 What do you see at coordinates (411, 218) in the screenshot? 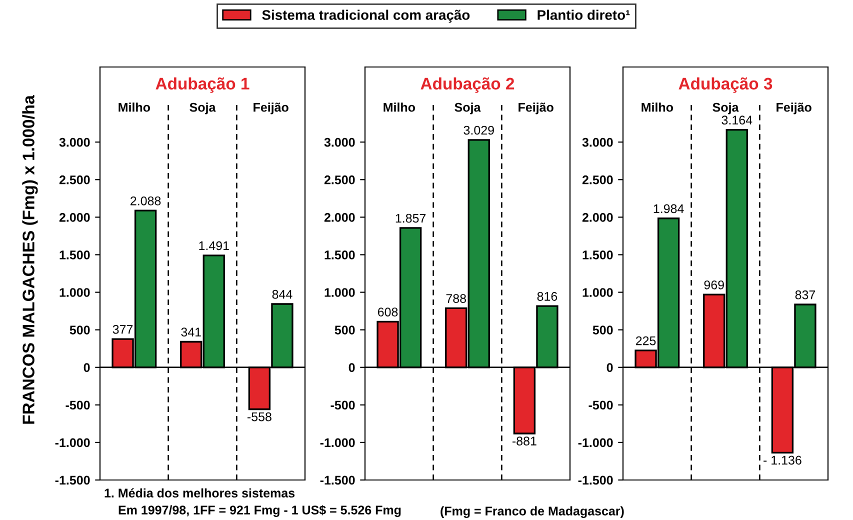
I see `data-label: 1.857` at bounding box center [411, 218].